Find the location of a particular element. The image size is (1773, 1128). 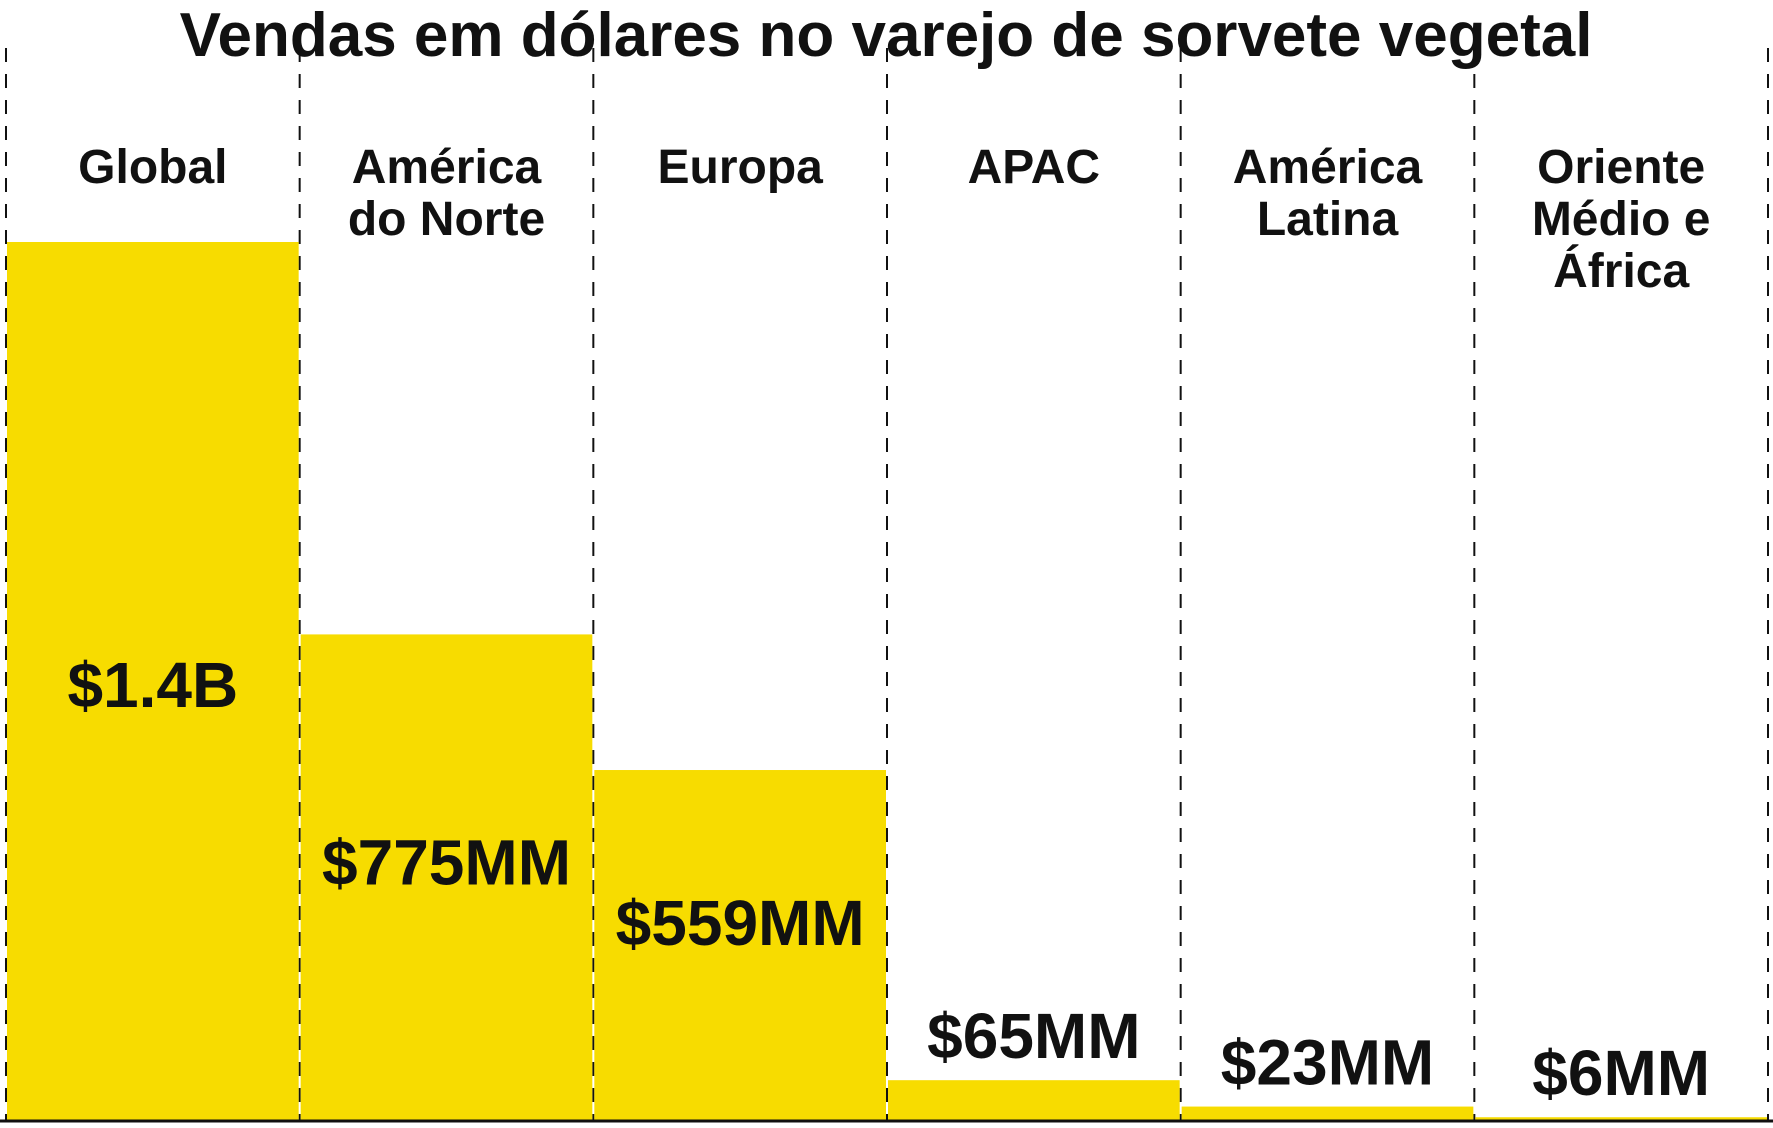

category-label: Oriente Médio e África is located at coordinates (1621, 219).